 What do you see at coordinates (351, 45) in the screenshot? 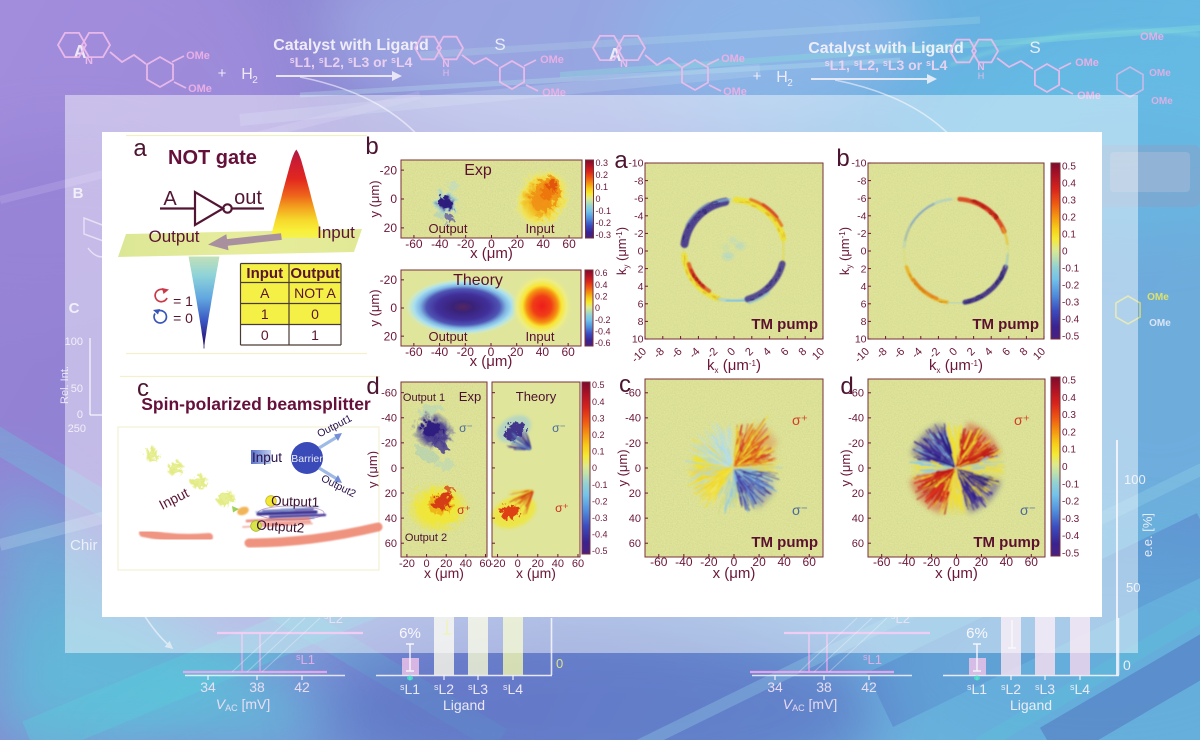
I see `svg-text: Catalyst with Ligand` at bounding box center [351, 45].